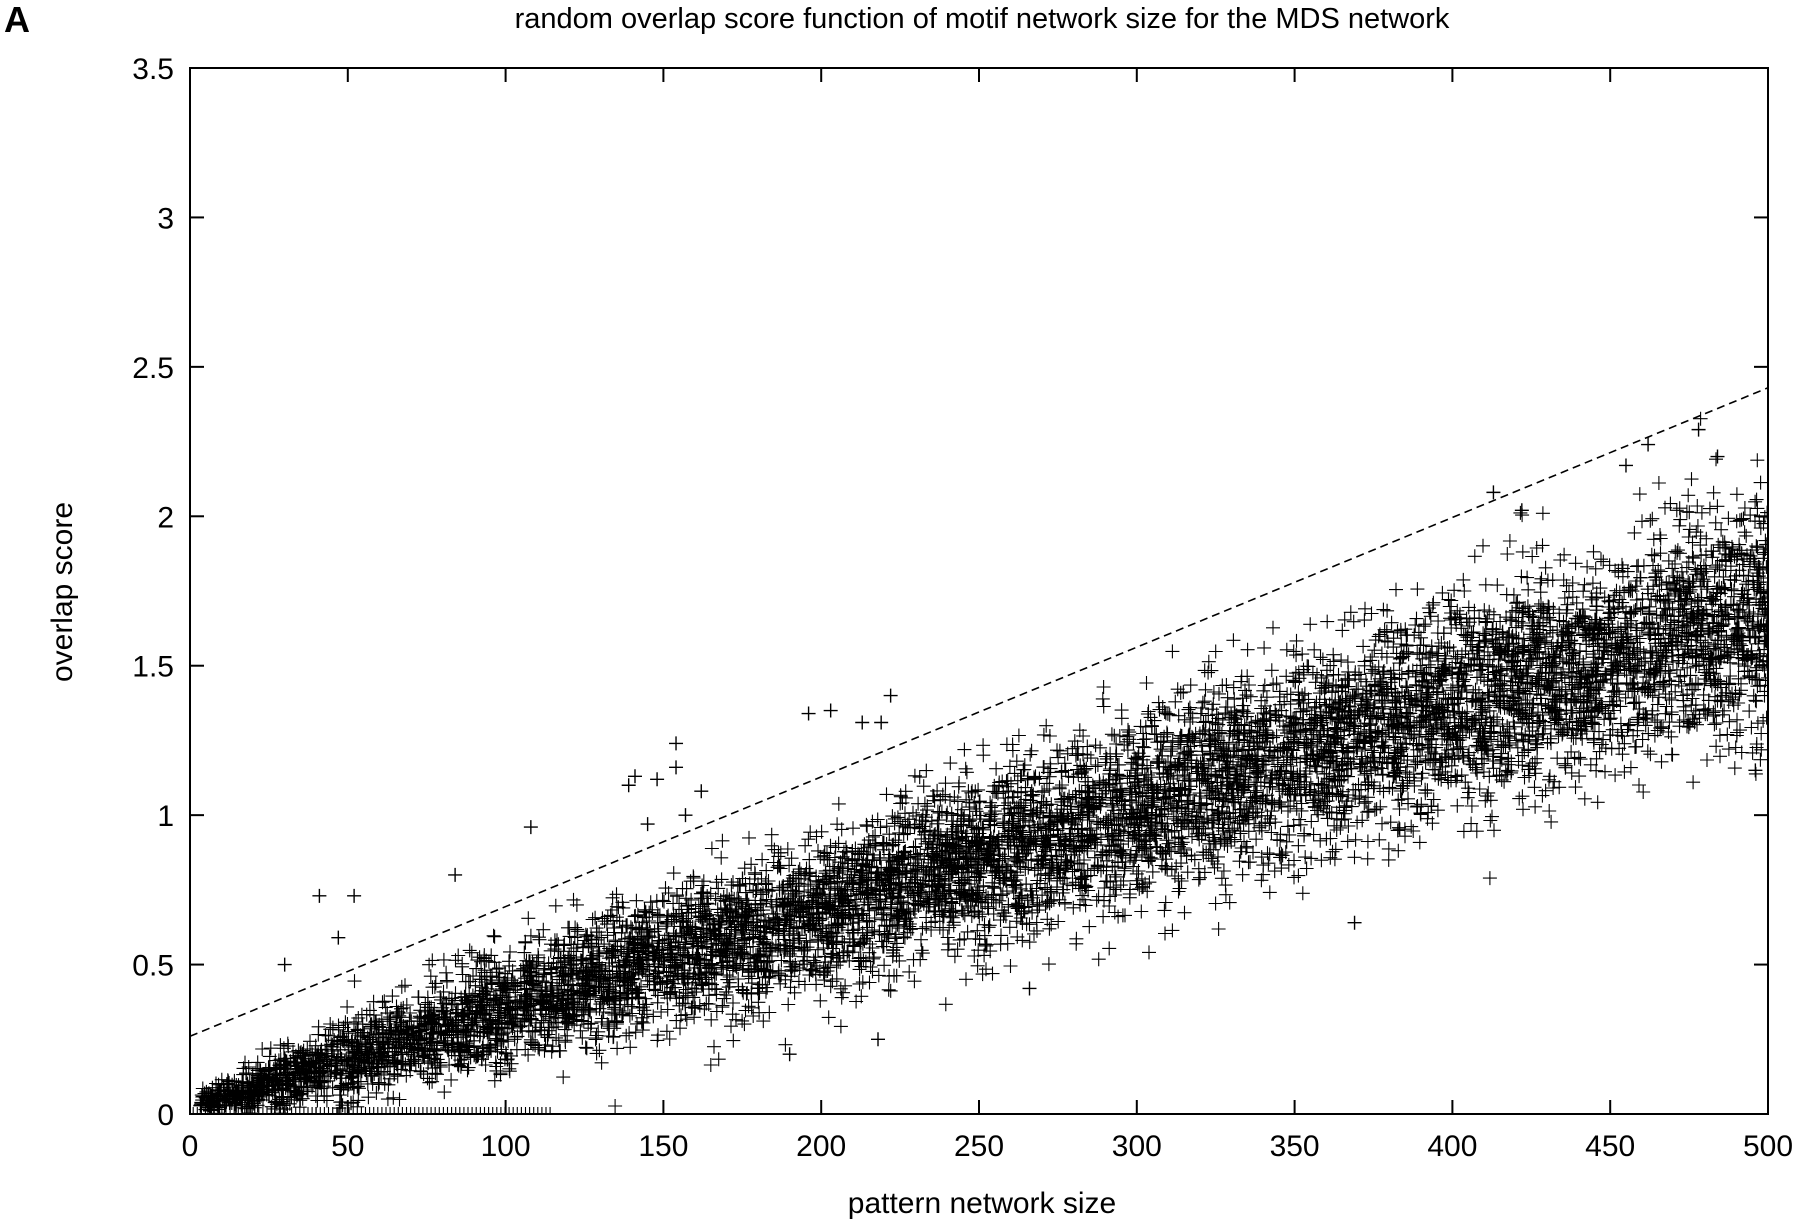 Image resolution: width=1800 pixels, height=1227 pixels. I want to click on y-tick-label: 0.5, so click(153, 966).